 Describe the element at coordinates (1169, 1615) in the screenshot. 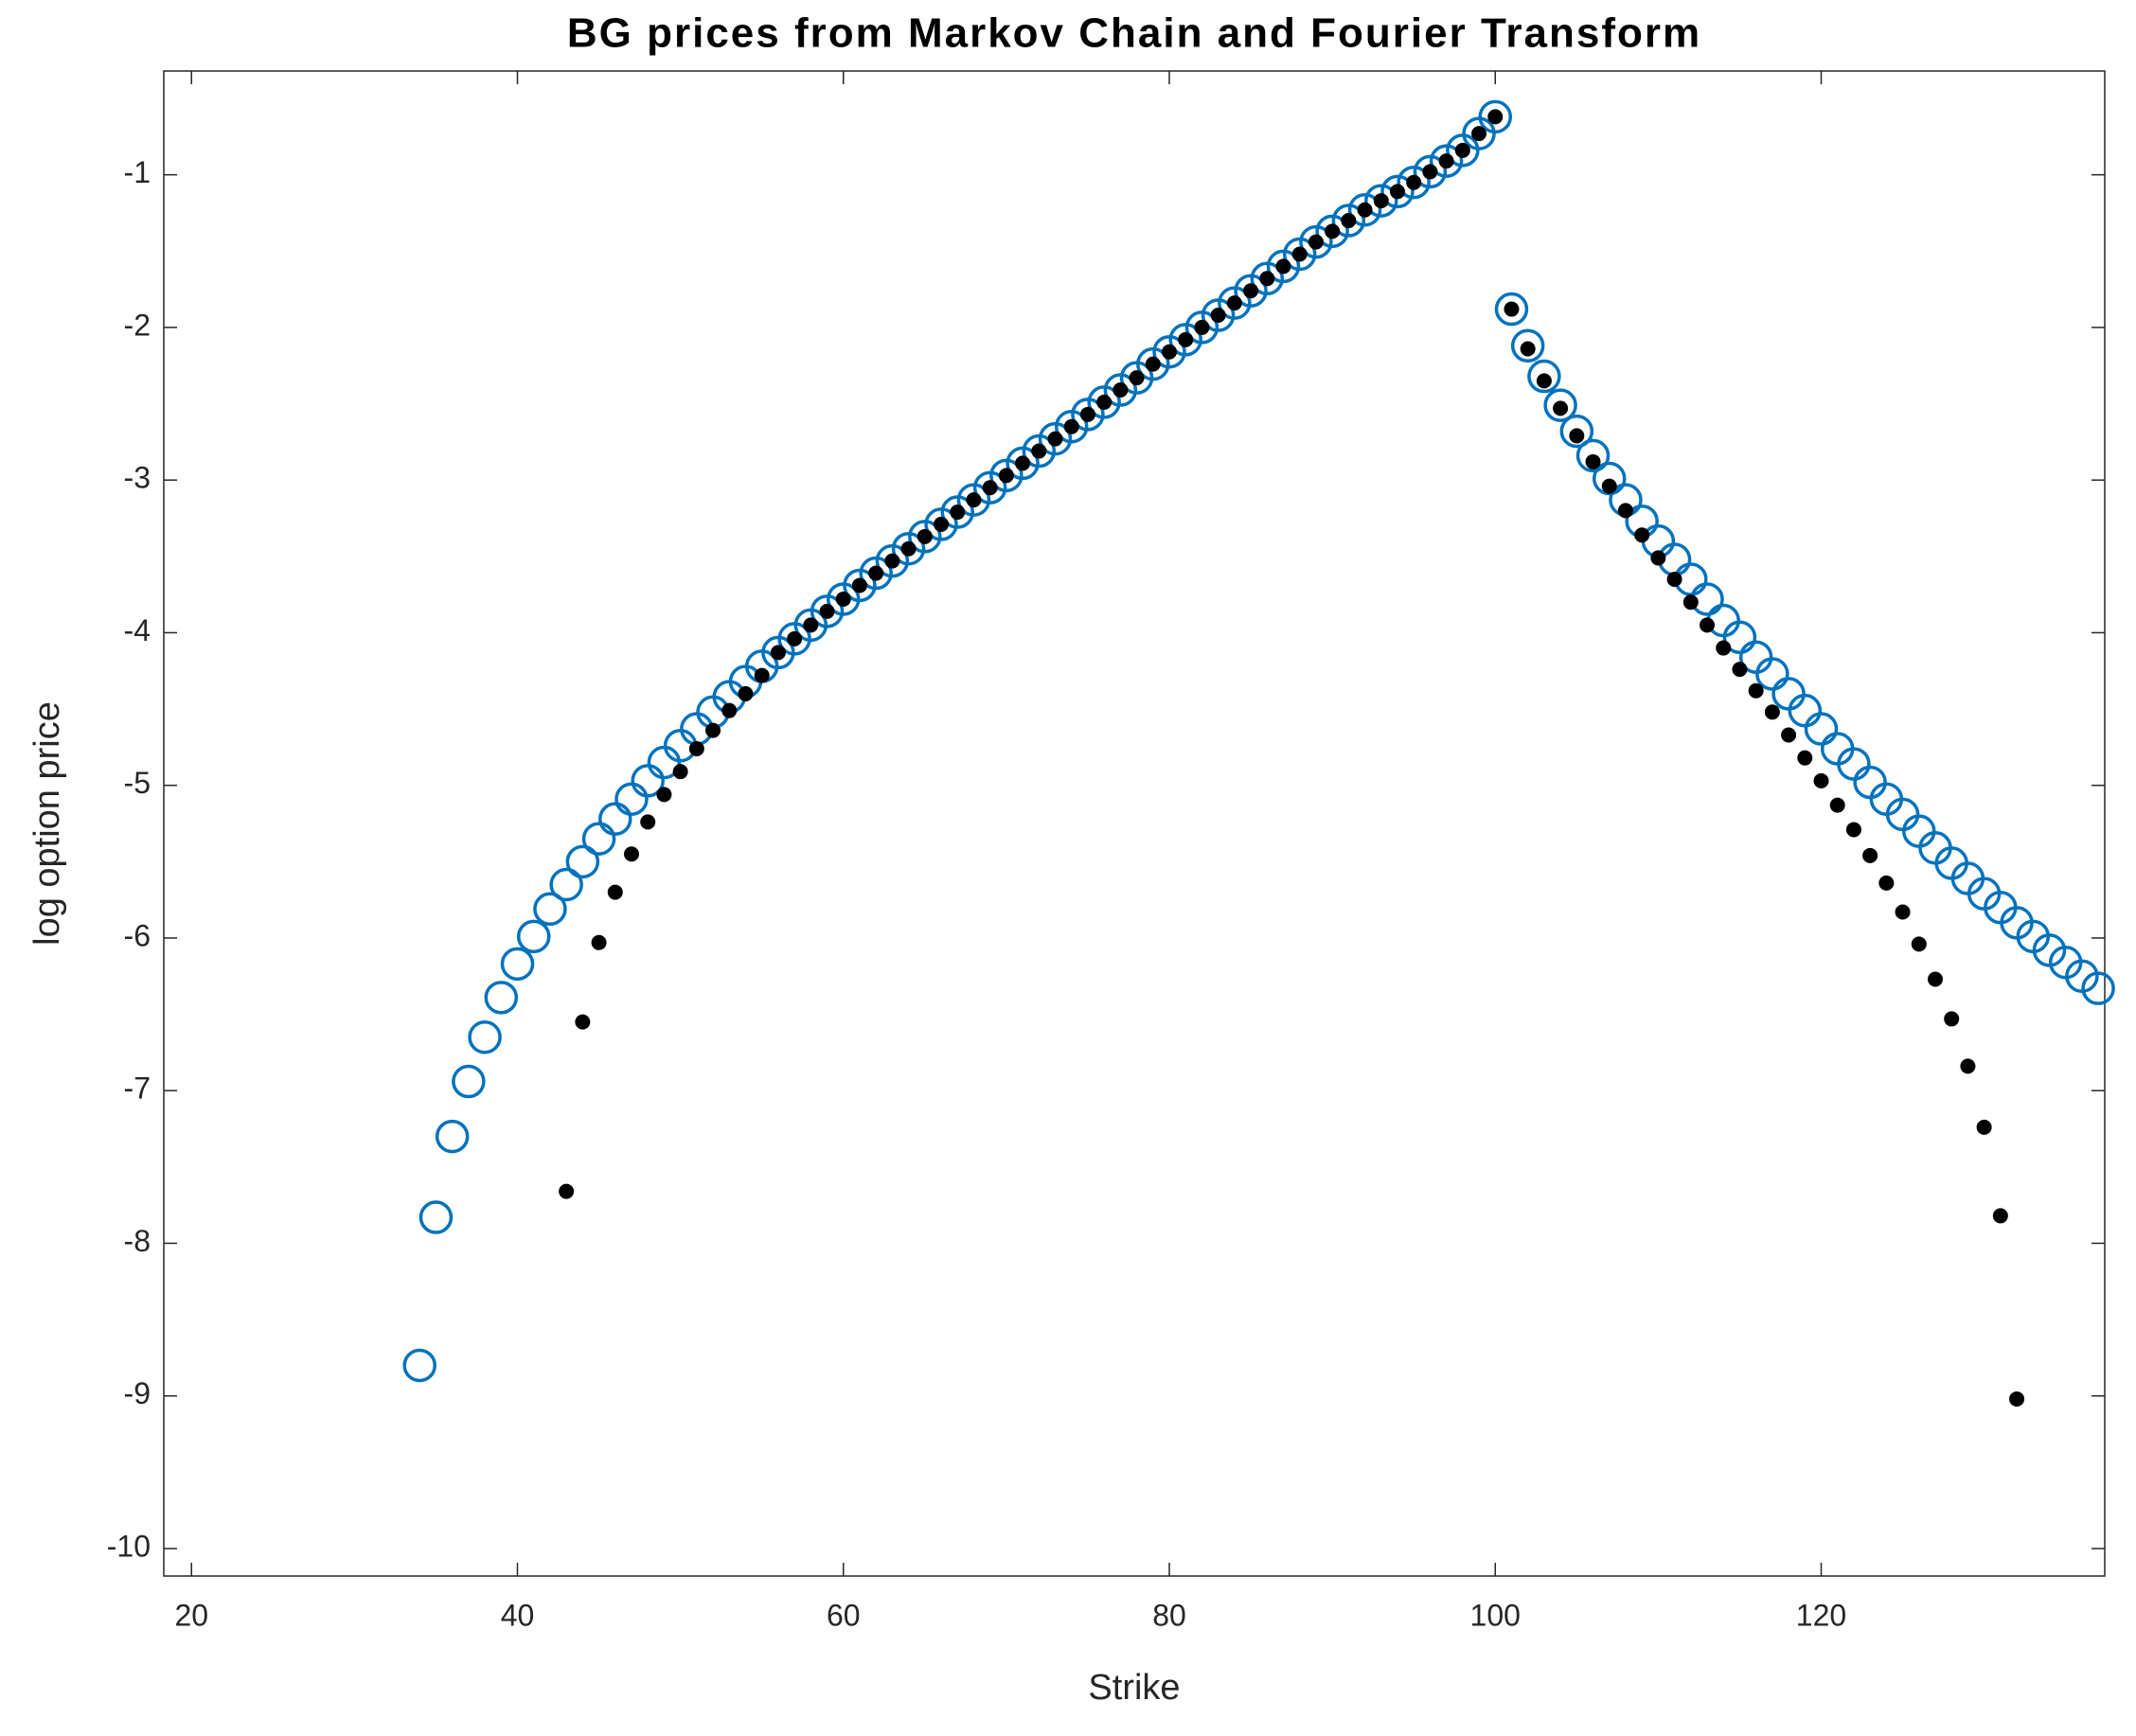

I see `x-tick-label: 80` at that location.